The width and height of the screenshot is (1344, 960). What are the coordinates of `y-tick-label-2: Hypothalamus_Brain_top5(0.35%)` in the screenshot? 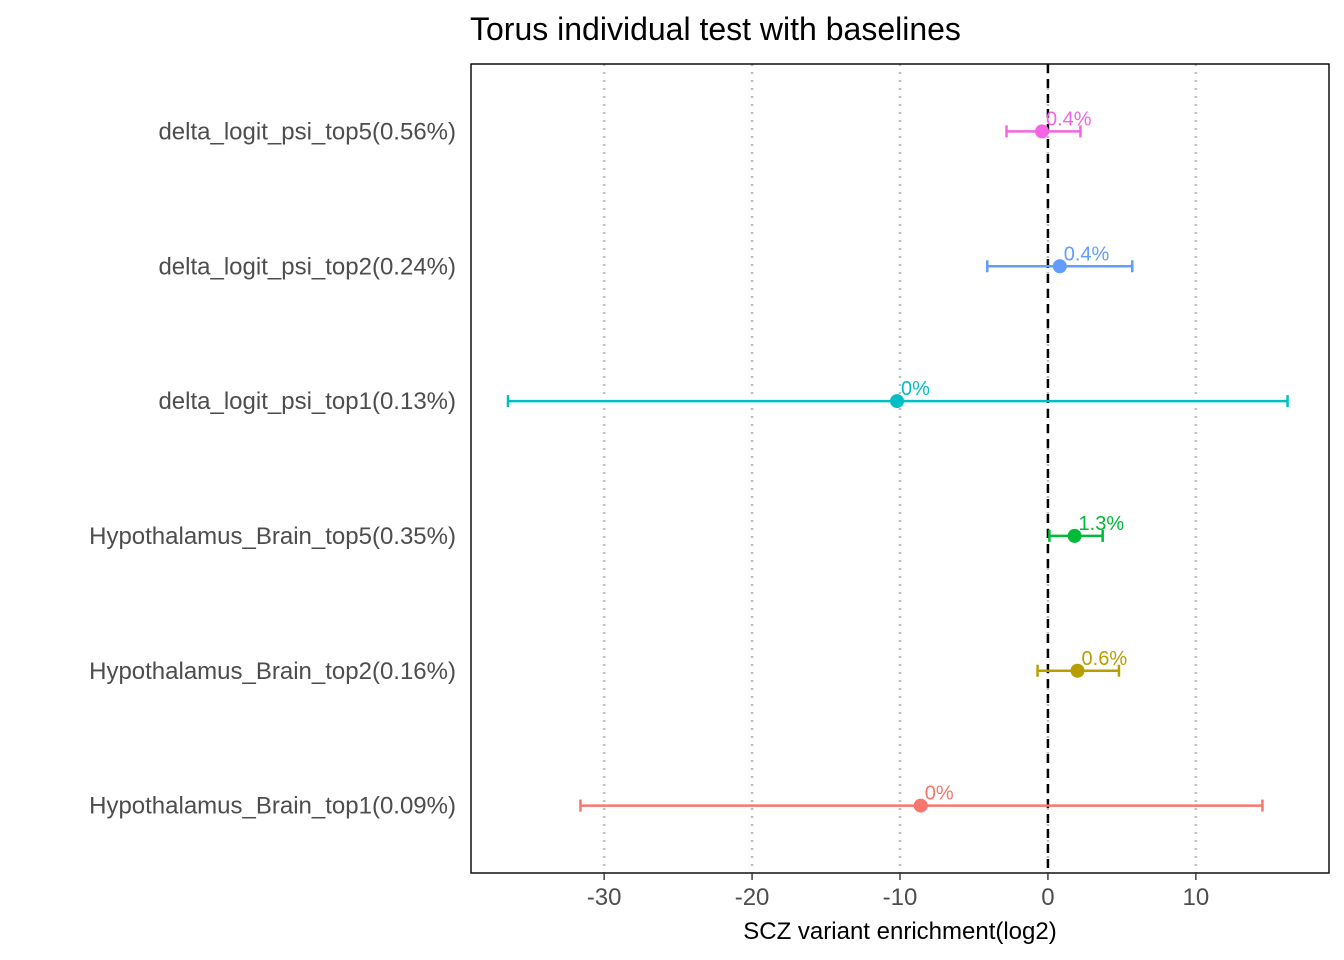 It's located at (272, 536).